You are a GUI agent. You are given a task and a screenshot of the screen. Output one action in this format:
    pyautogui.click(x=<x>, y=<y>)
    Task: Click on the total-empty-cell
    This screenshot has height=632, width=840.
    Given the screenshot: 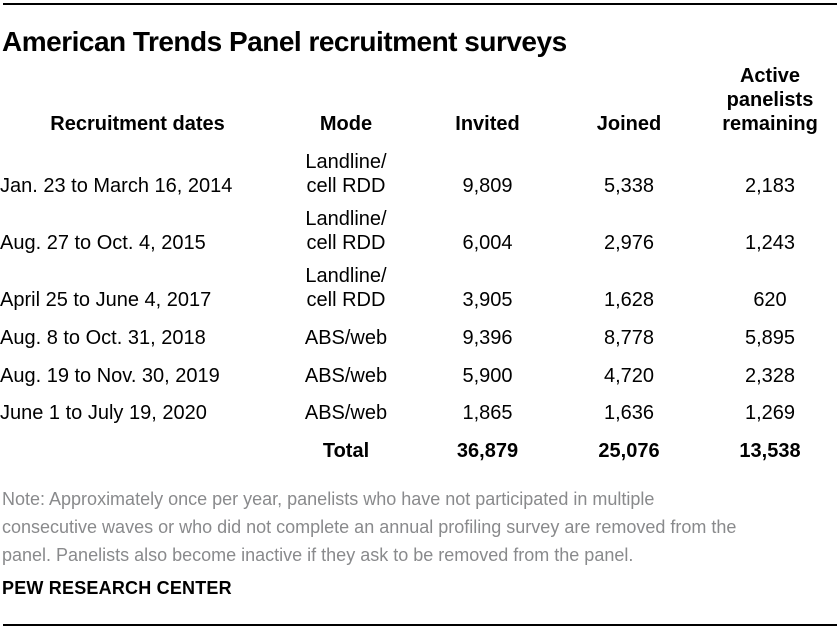 What is the action you would take?
    pyautogui.click(x=137, y=446)
    